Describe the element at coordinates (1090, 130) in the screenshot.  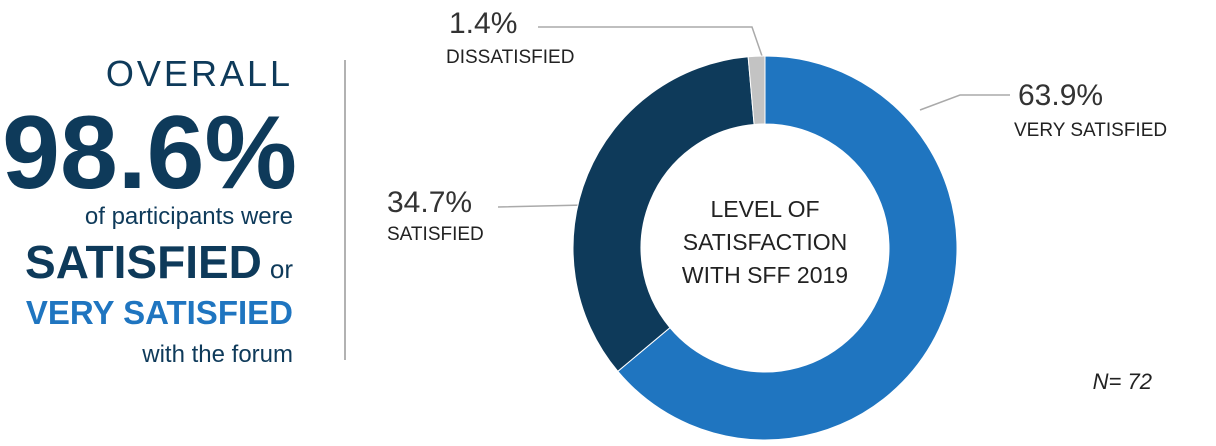
I see `category-label: VERY SATISFIED` at that location.